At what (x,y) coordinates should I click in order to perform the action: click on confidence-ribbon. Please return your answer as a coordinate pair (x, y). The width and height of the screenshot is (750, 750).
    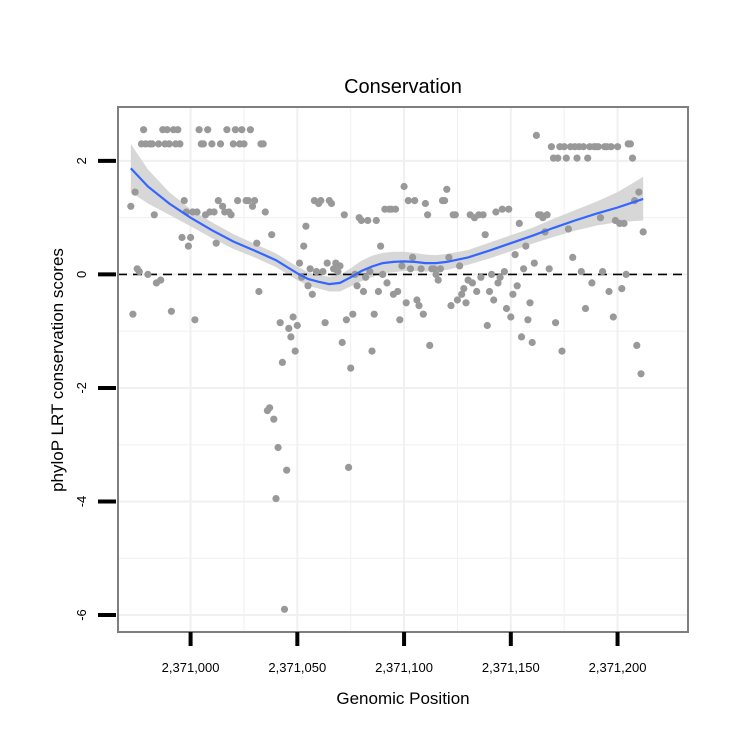
    Looking at the image, I should click on (387, 217).